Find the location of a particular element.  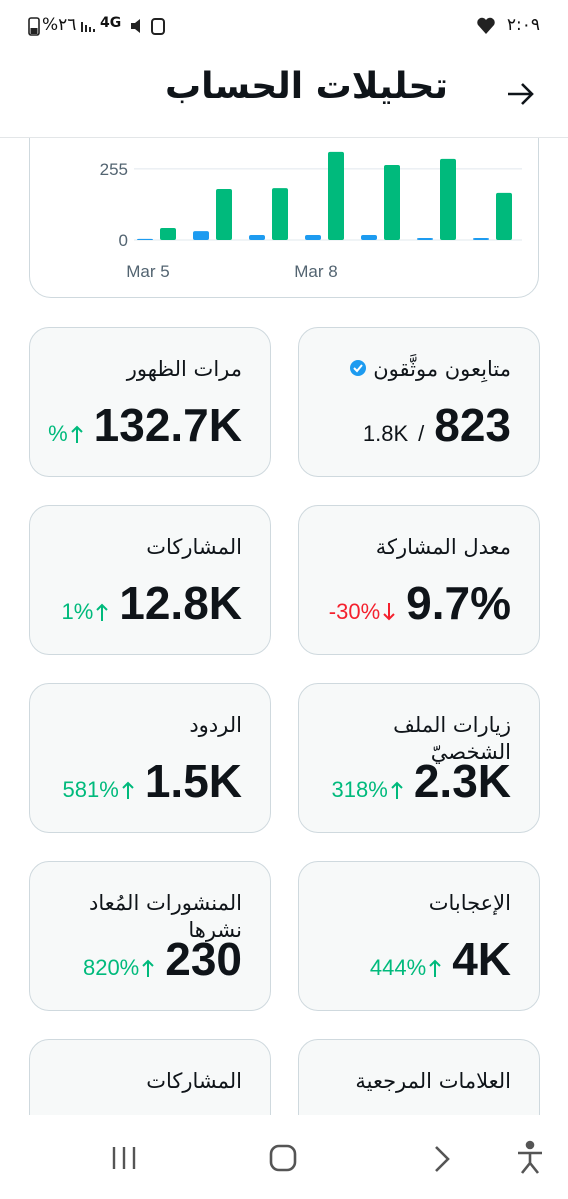

label-text: معدل المشاركة is located at coordinates (443, 547).